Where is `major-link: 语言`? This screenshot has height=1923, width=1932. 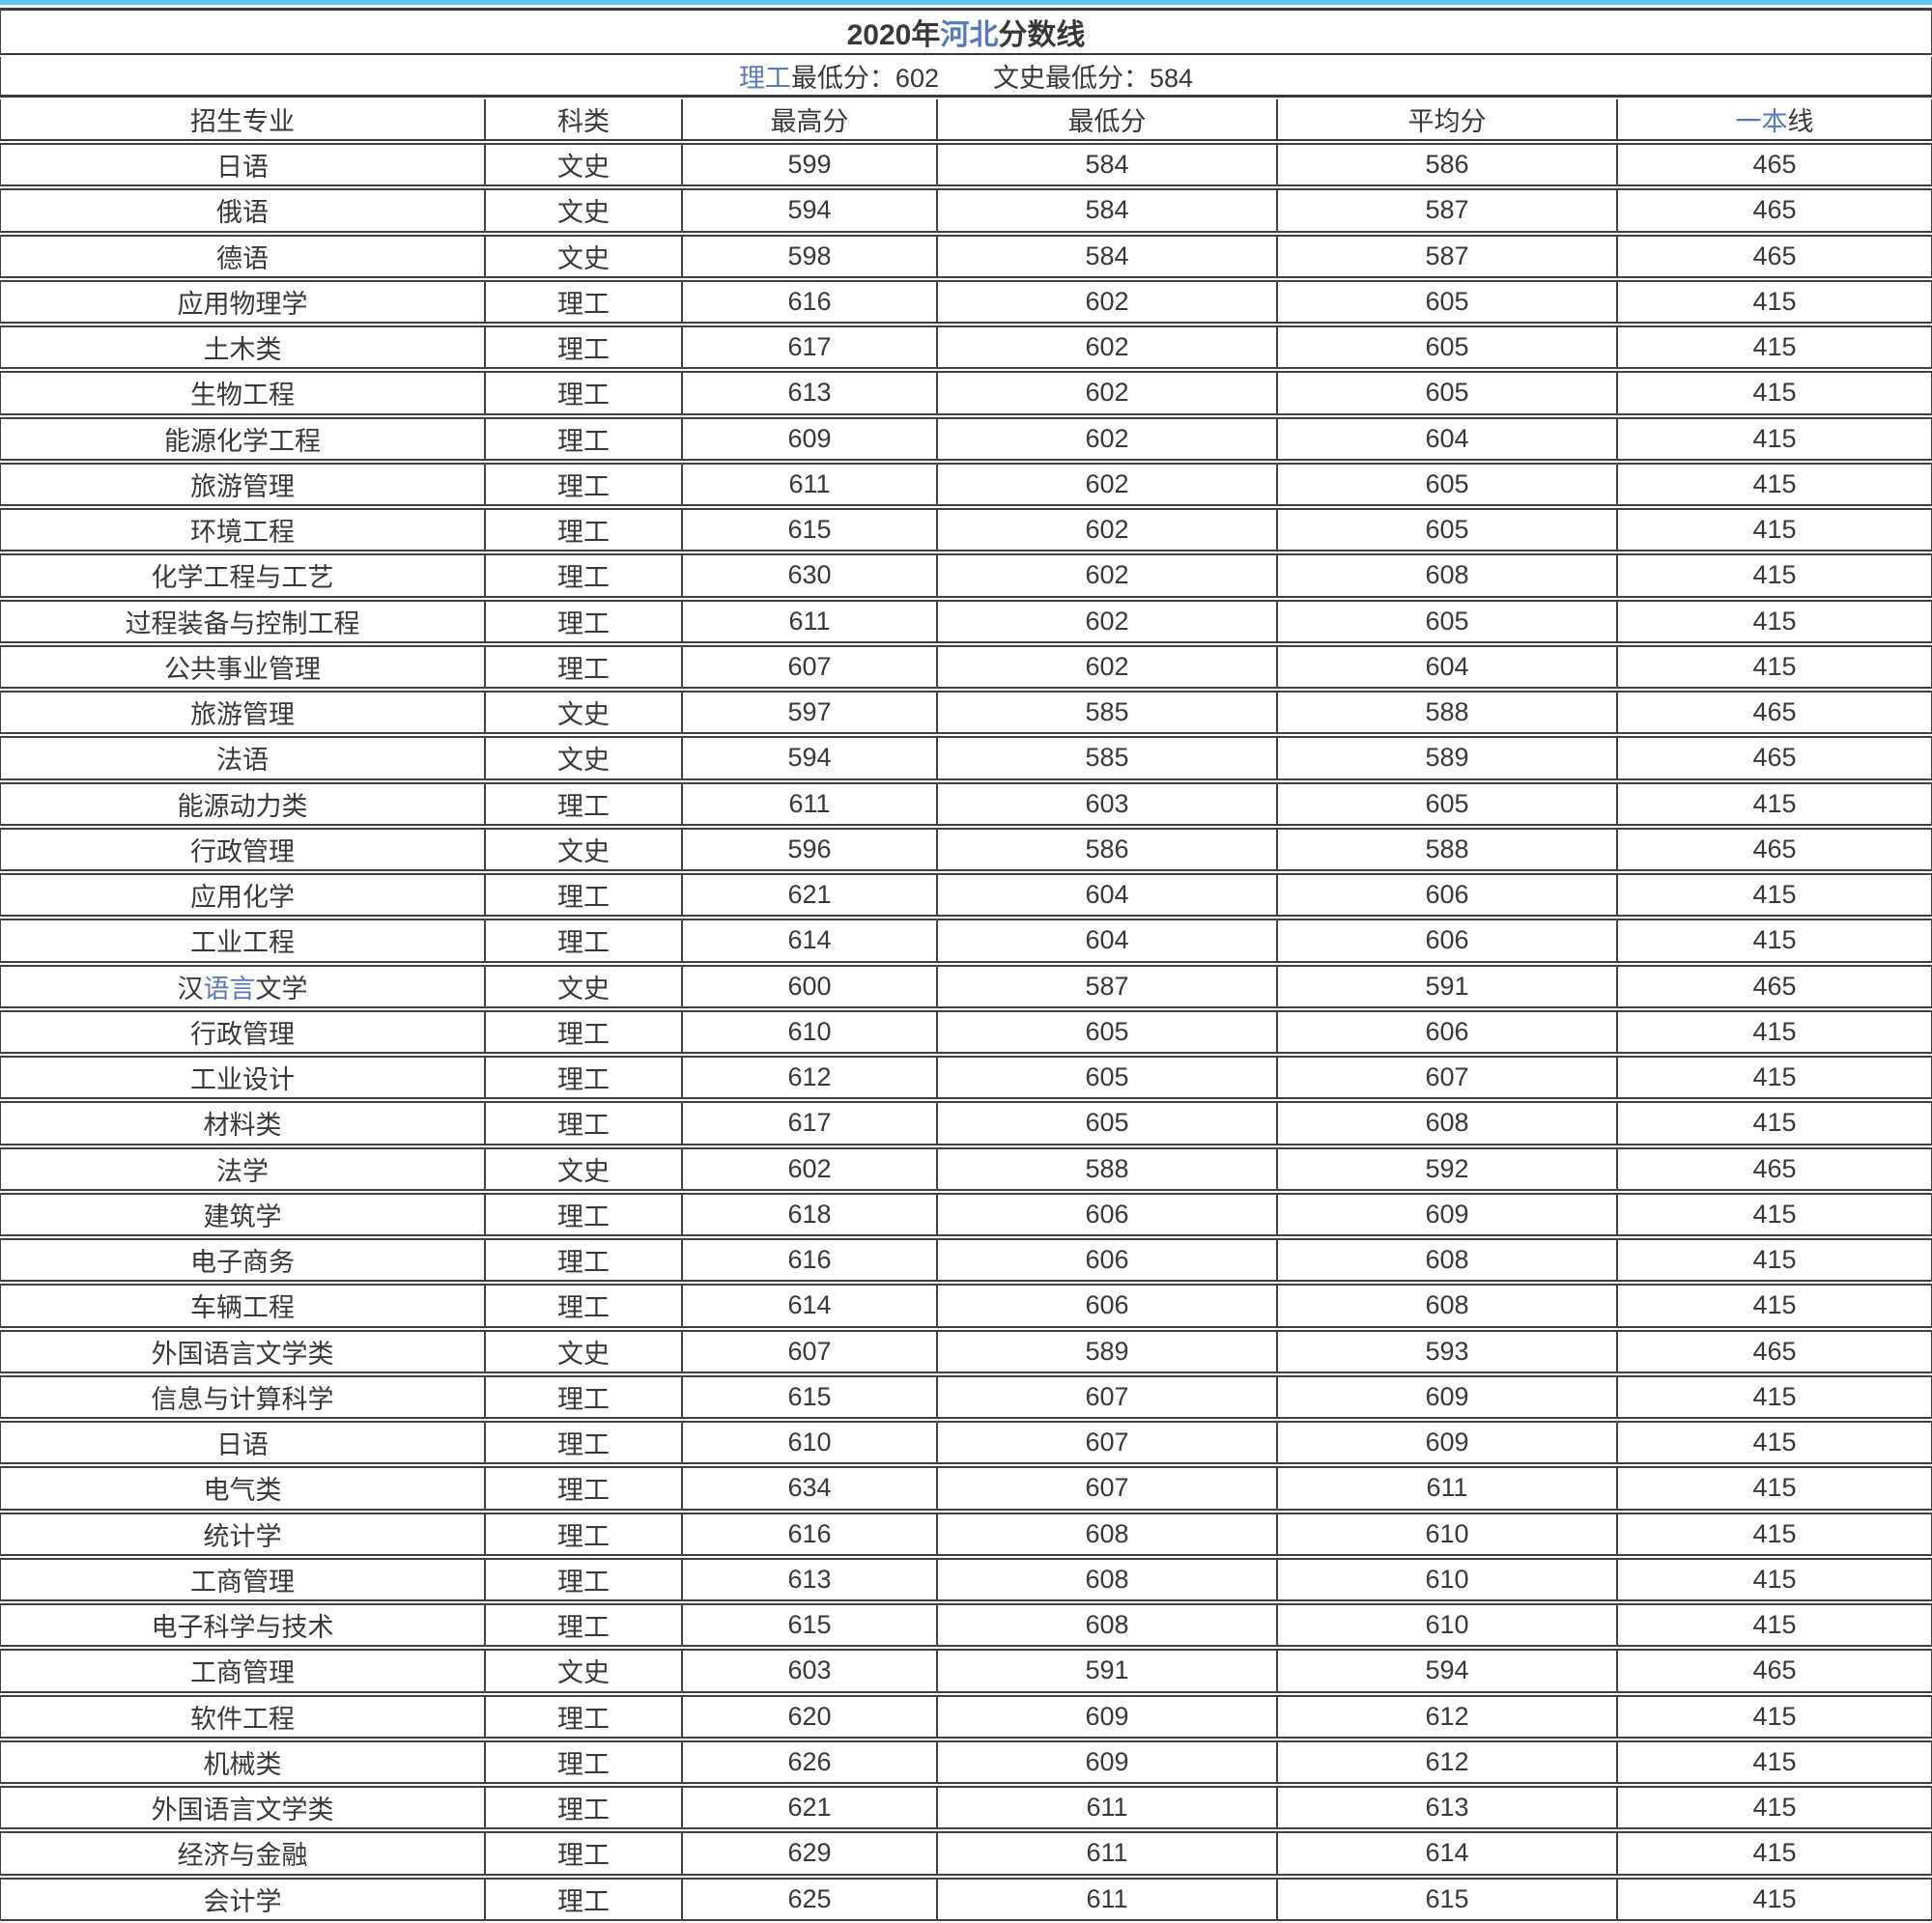
major-link: 语言 is located at coordinates (229, 989).